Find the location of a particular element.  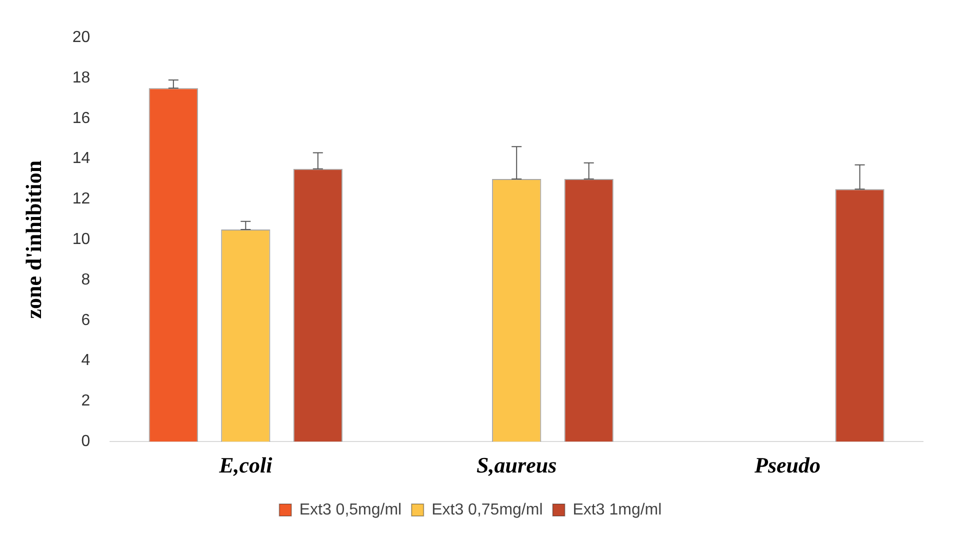

y-tick-label: 2 is located at coordinates (85, 401).